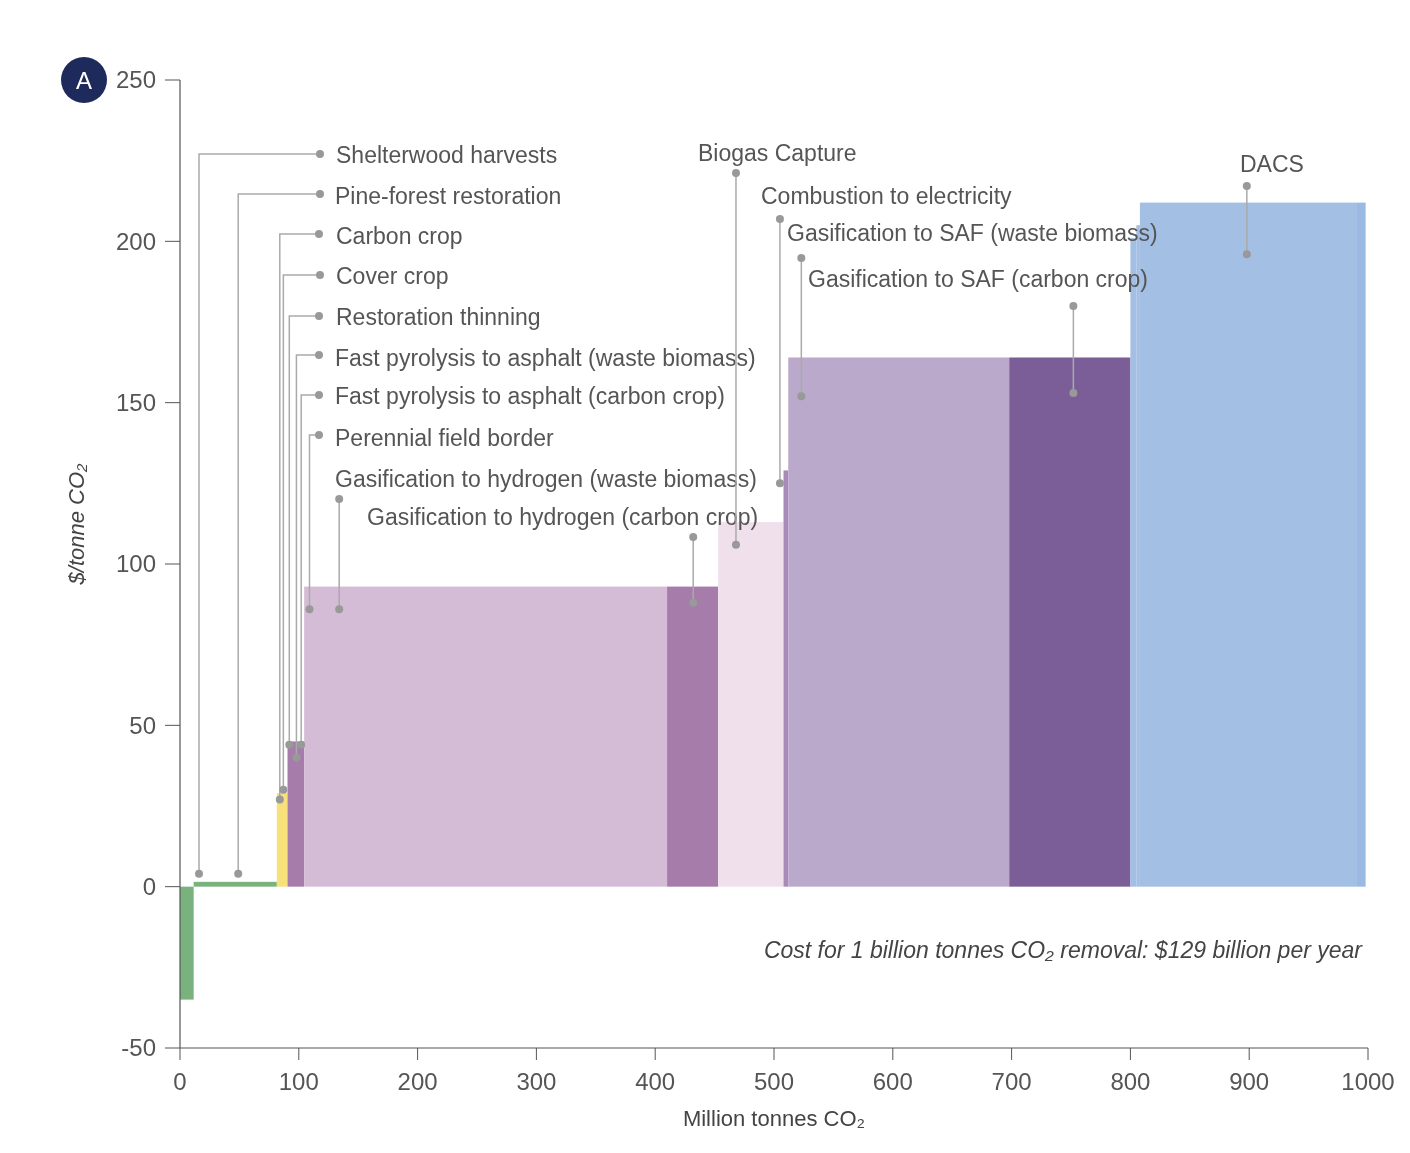 This screenshot has height=1153, width=1410. Describe the element at coordinates (546, 479) in the screenshot. I see `annotation: Gasification to hydrogen (waste biomass)` at that location.